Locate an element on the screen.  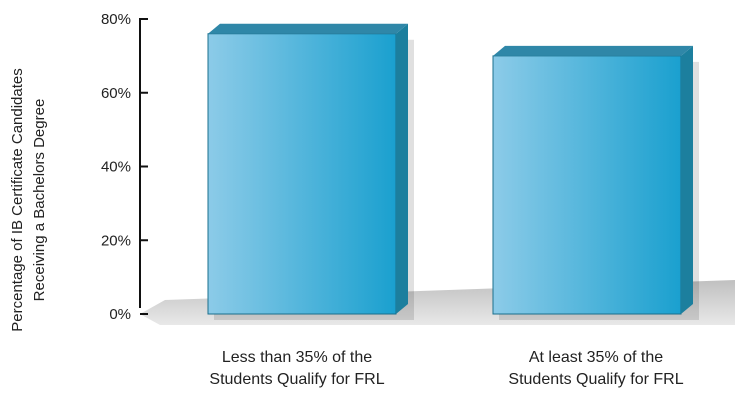
y-axis-title-line-1: Percentage of IB Certificate Candidates is located at coordinates (17, 199).